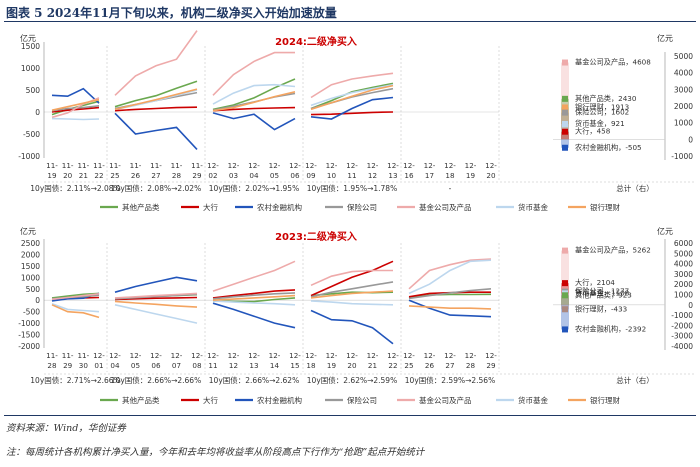 The image size is (700, 467). Describe the element at coordinates (31, 134) in the screenshot. I see `chart1-ytick-label: -500` at that location.